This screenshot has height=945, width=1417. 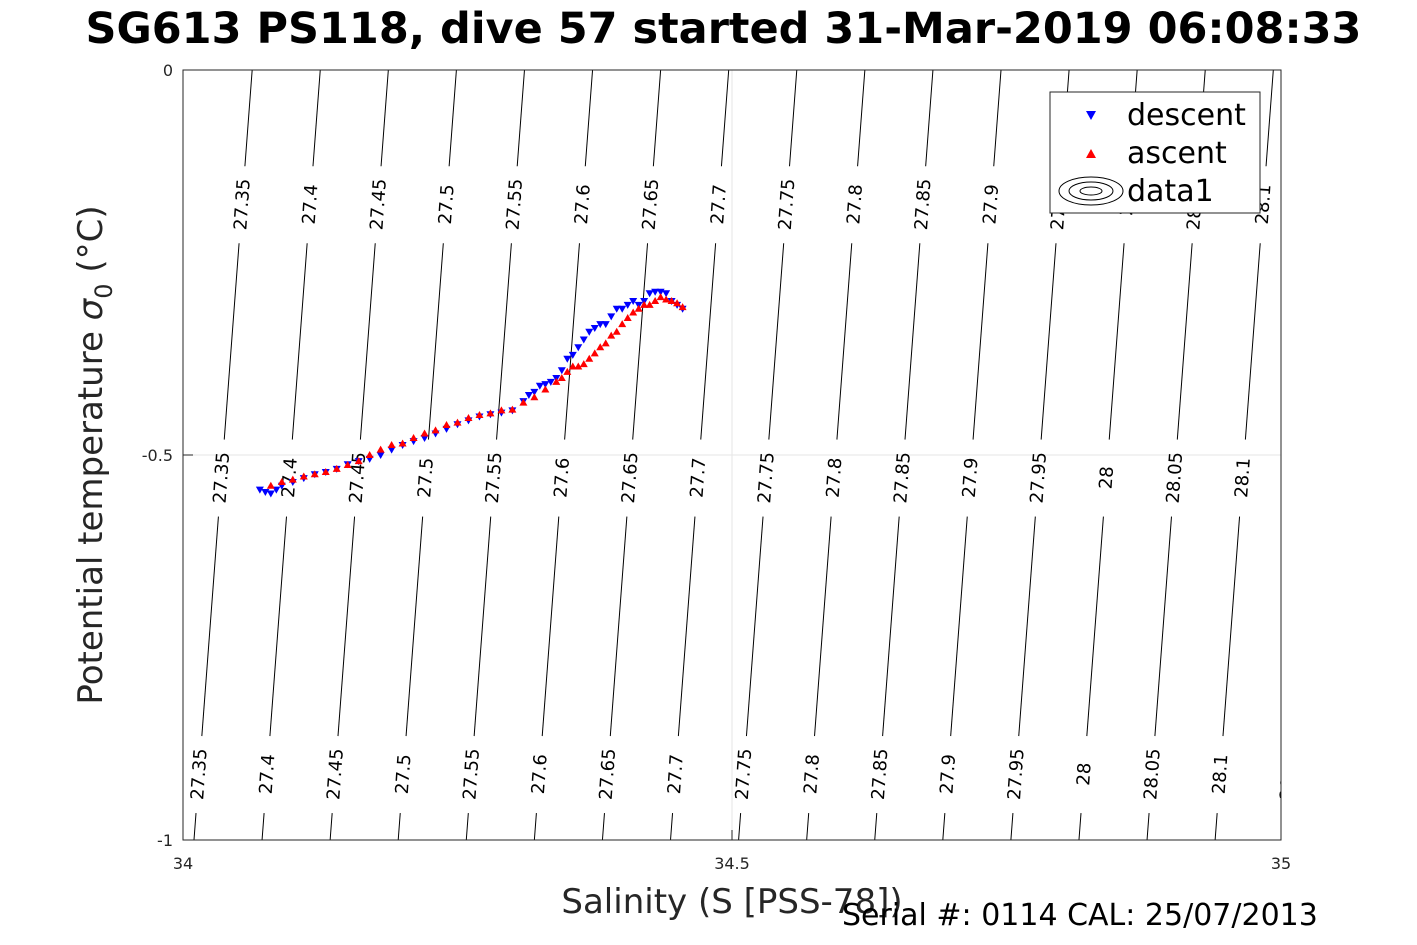 What do you see at coordinates (1152, 774) in the screenshot?
I see `isopycnal-label: 28.05` at bounding box center [1152, 774].